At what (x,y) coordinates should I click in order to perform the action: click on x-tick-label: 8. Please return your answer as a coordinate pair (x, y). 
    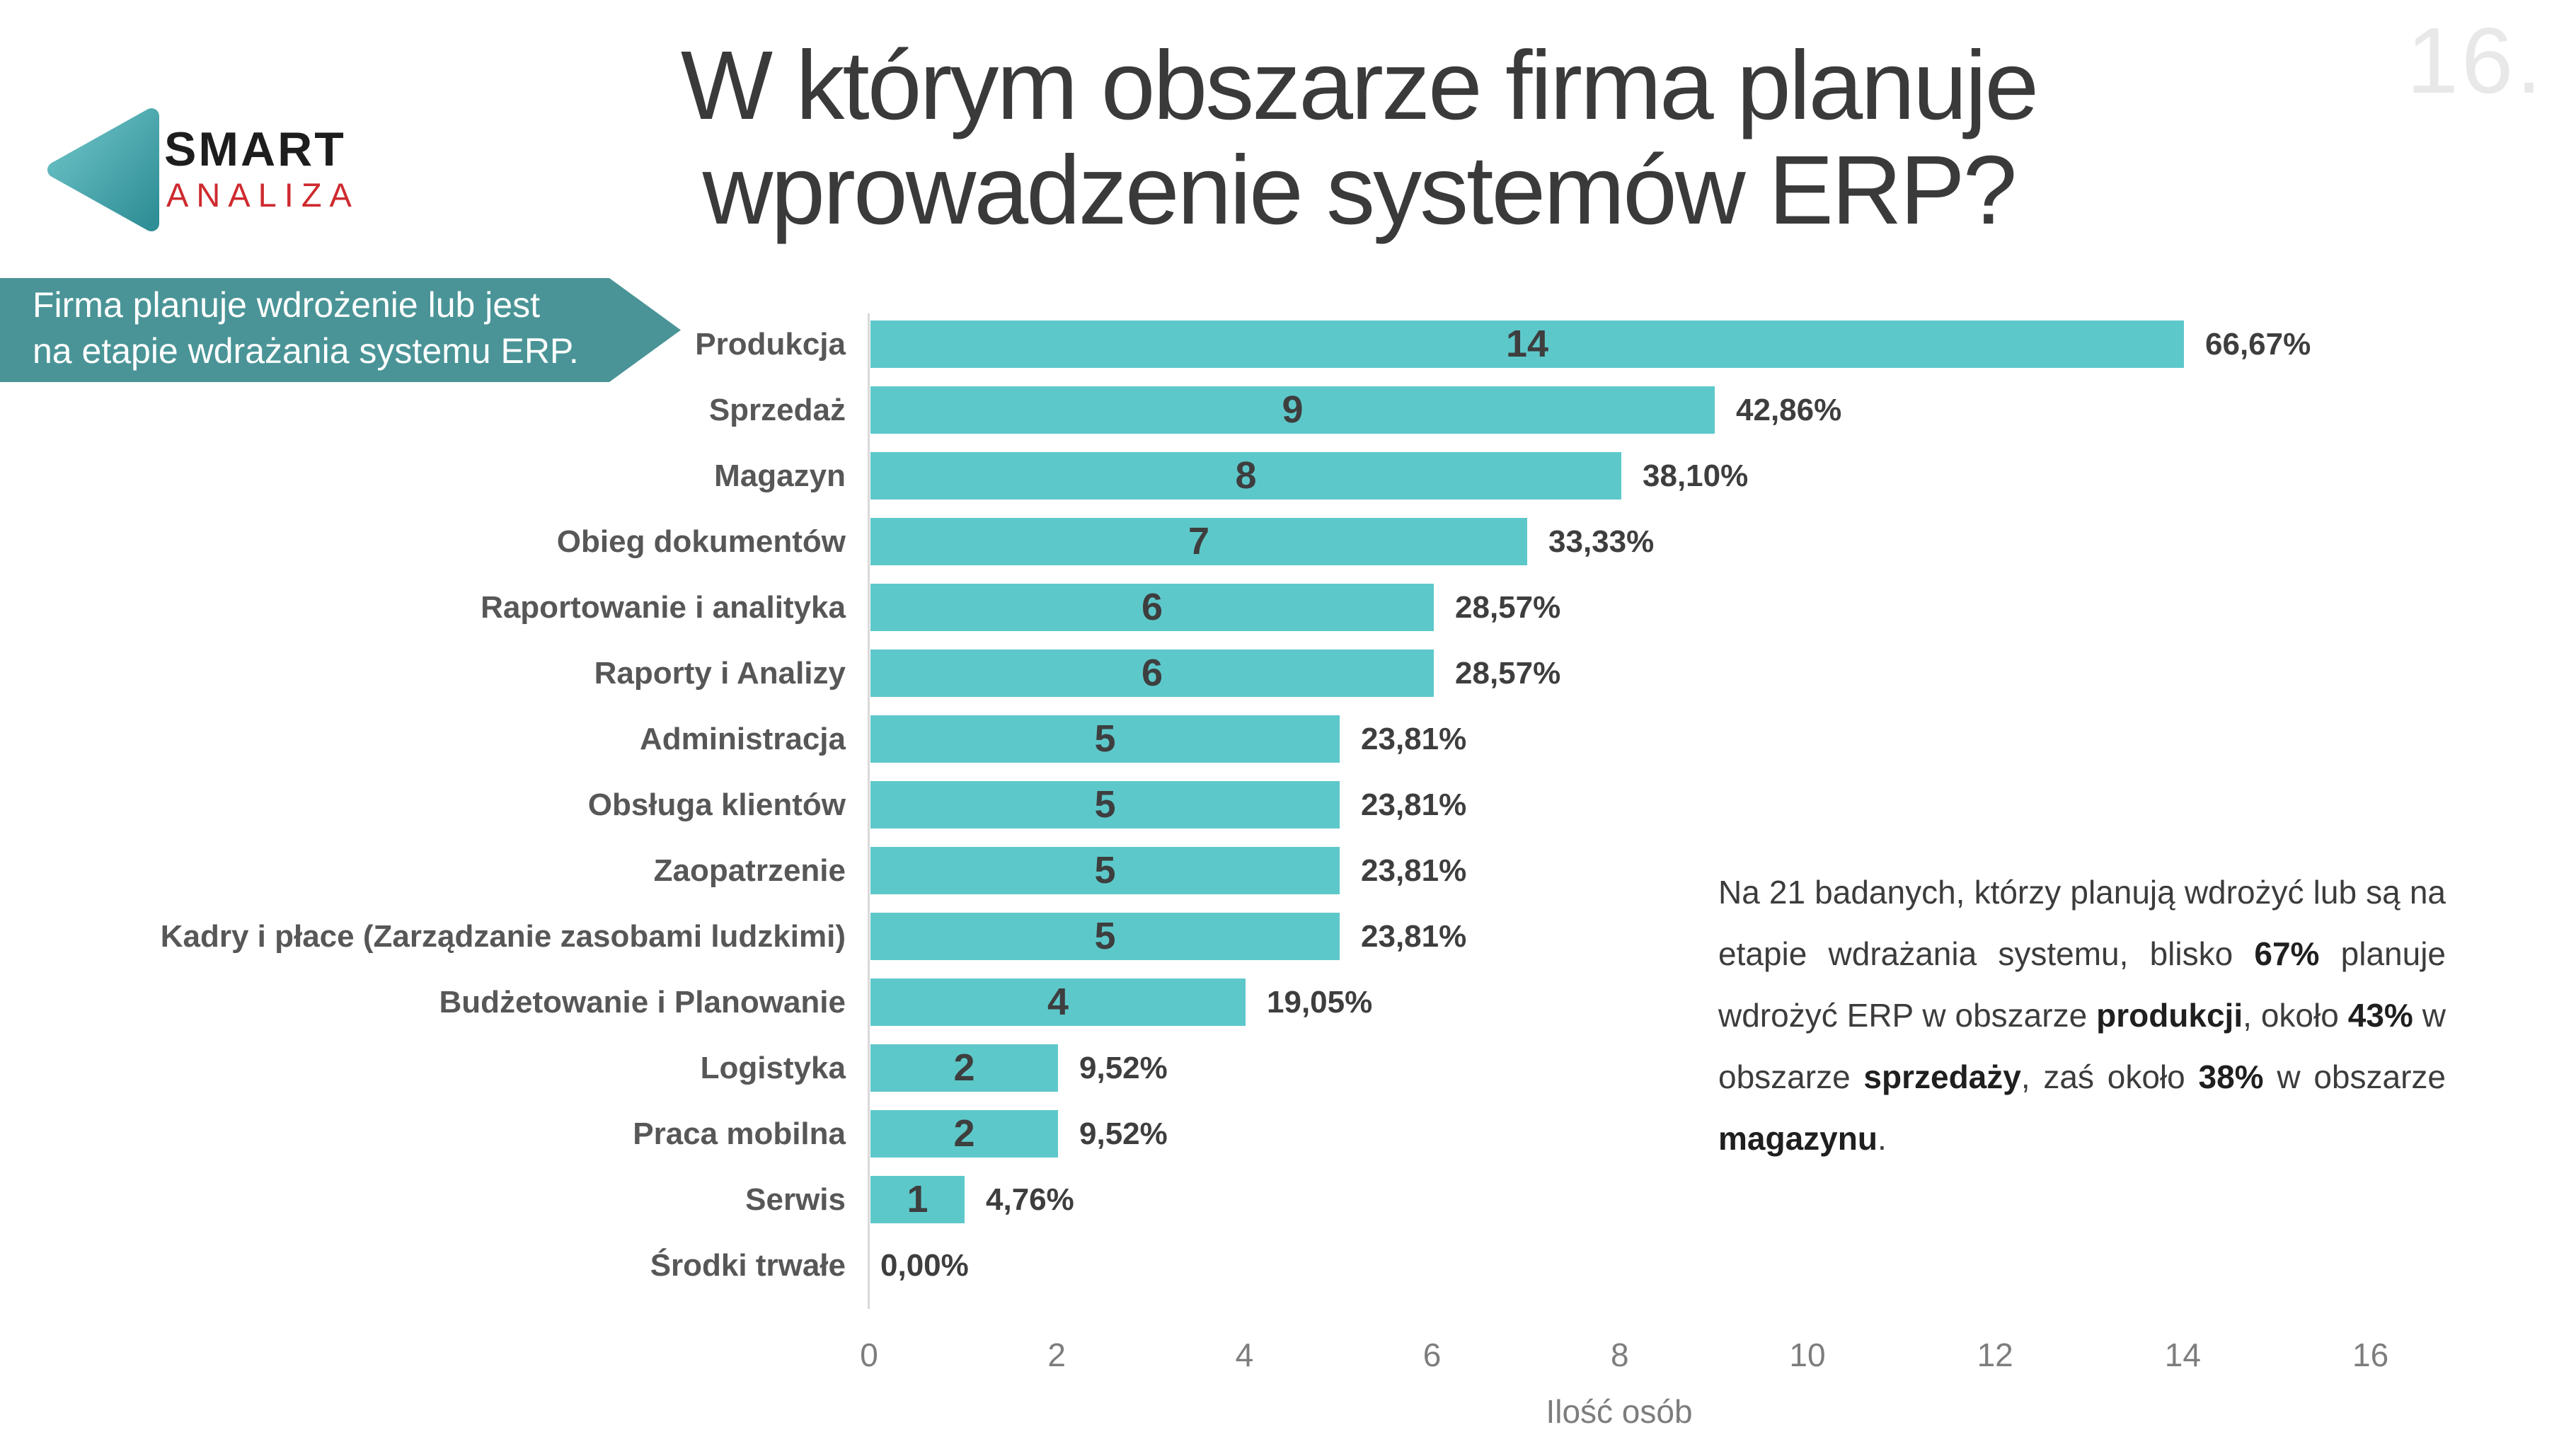
    Looking at the image, I should click on (1620, 1355).